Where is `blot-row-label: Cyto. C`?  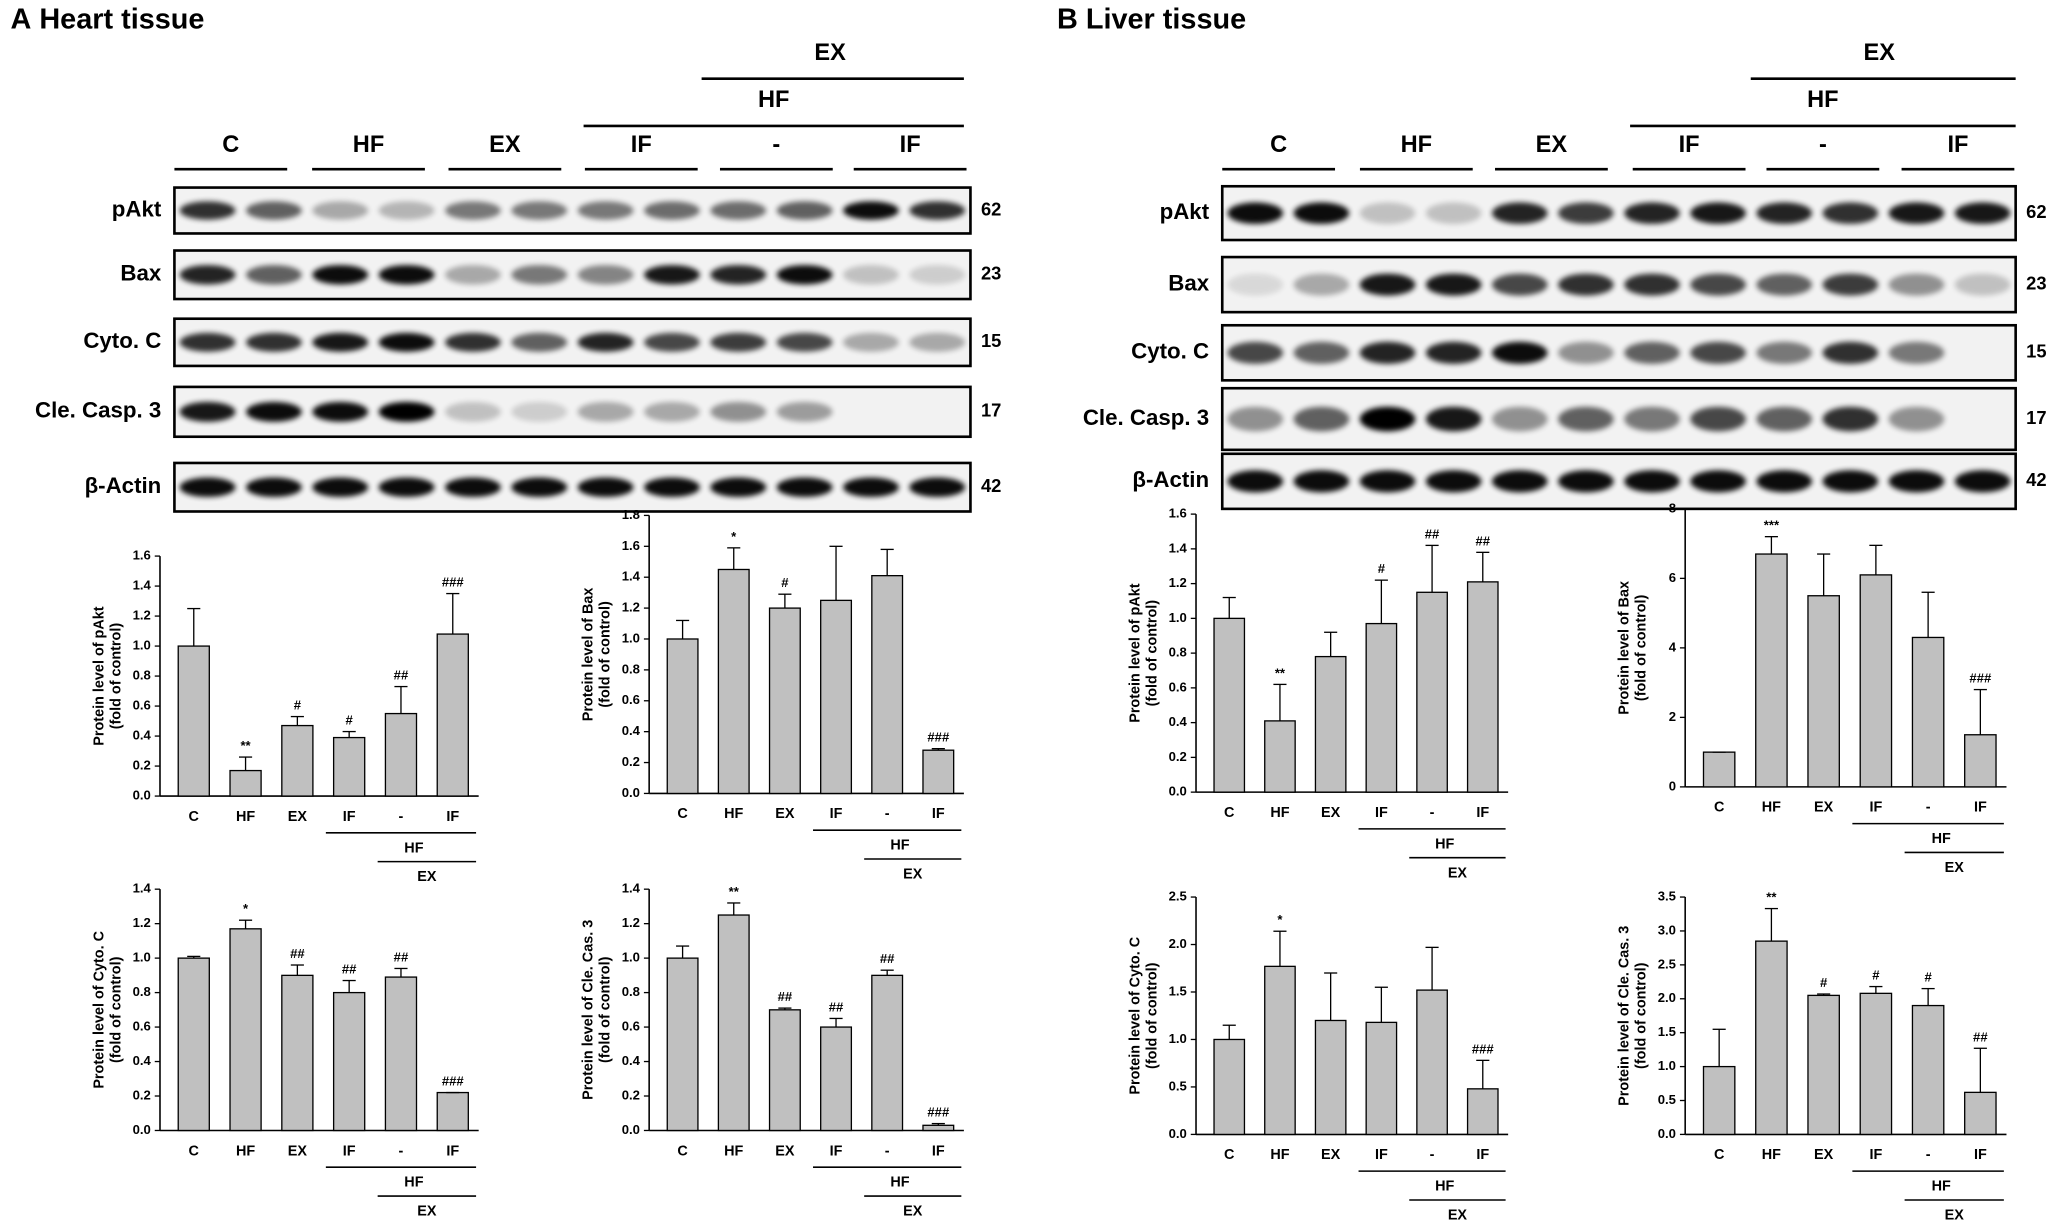
blot-row-label: Cyto. C is located at coordinates (122, 340).